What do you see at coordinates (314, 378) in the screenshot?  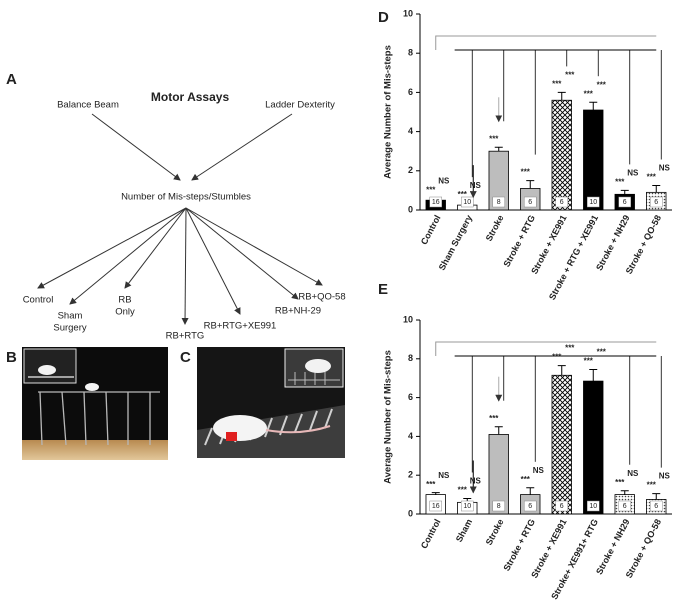 I see `inset-ladder` at bounding box center [314, 378].